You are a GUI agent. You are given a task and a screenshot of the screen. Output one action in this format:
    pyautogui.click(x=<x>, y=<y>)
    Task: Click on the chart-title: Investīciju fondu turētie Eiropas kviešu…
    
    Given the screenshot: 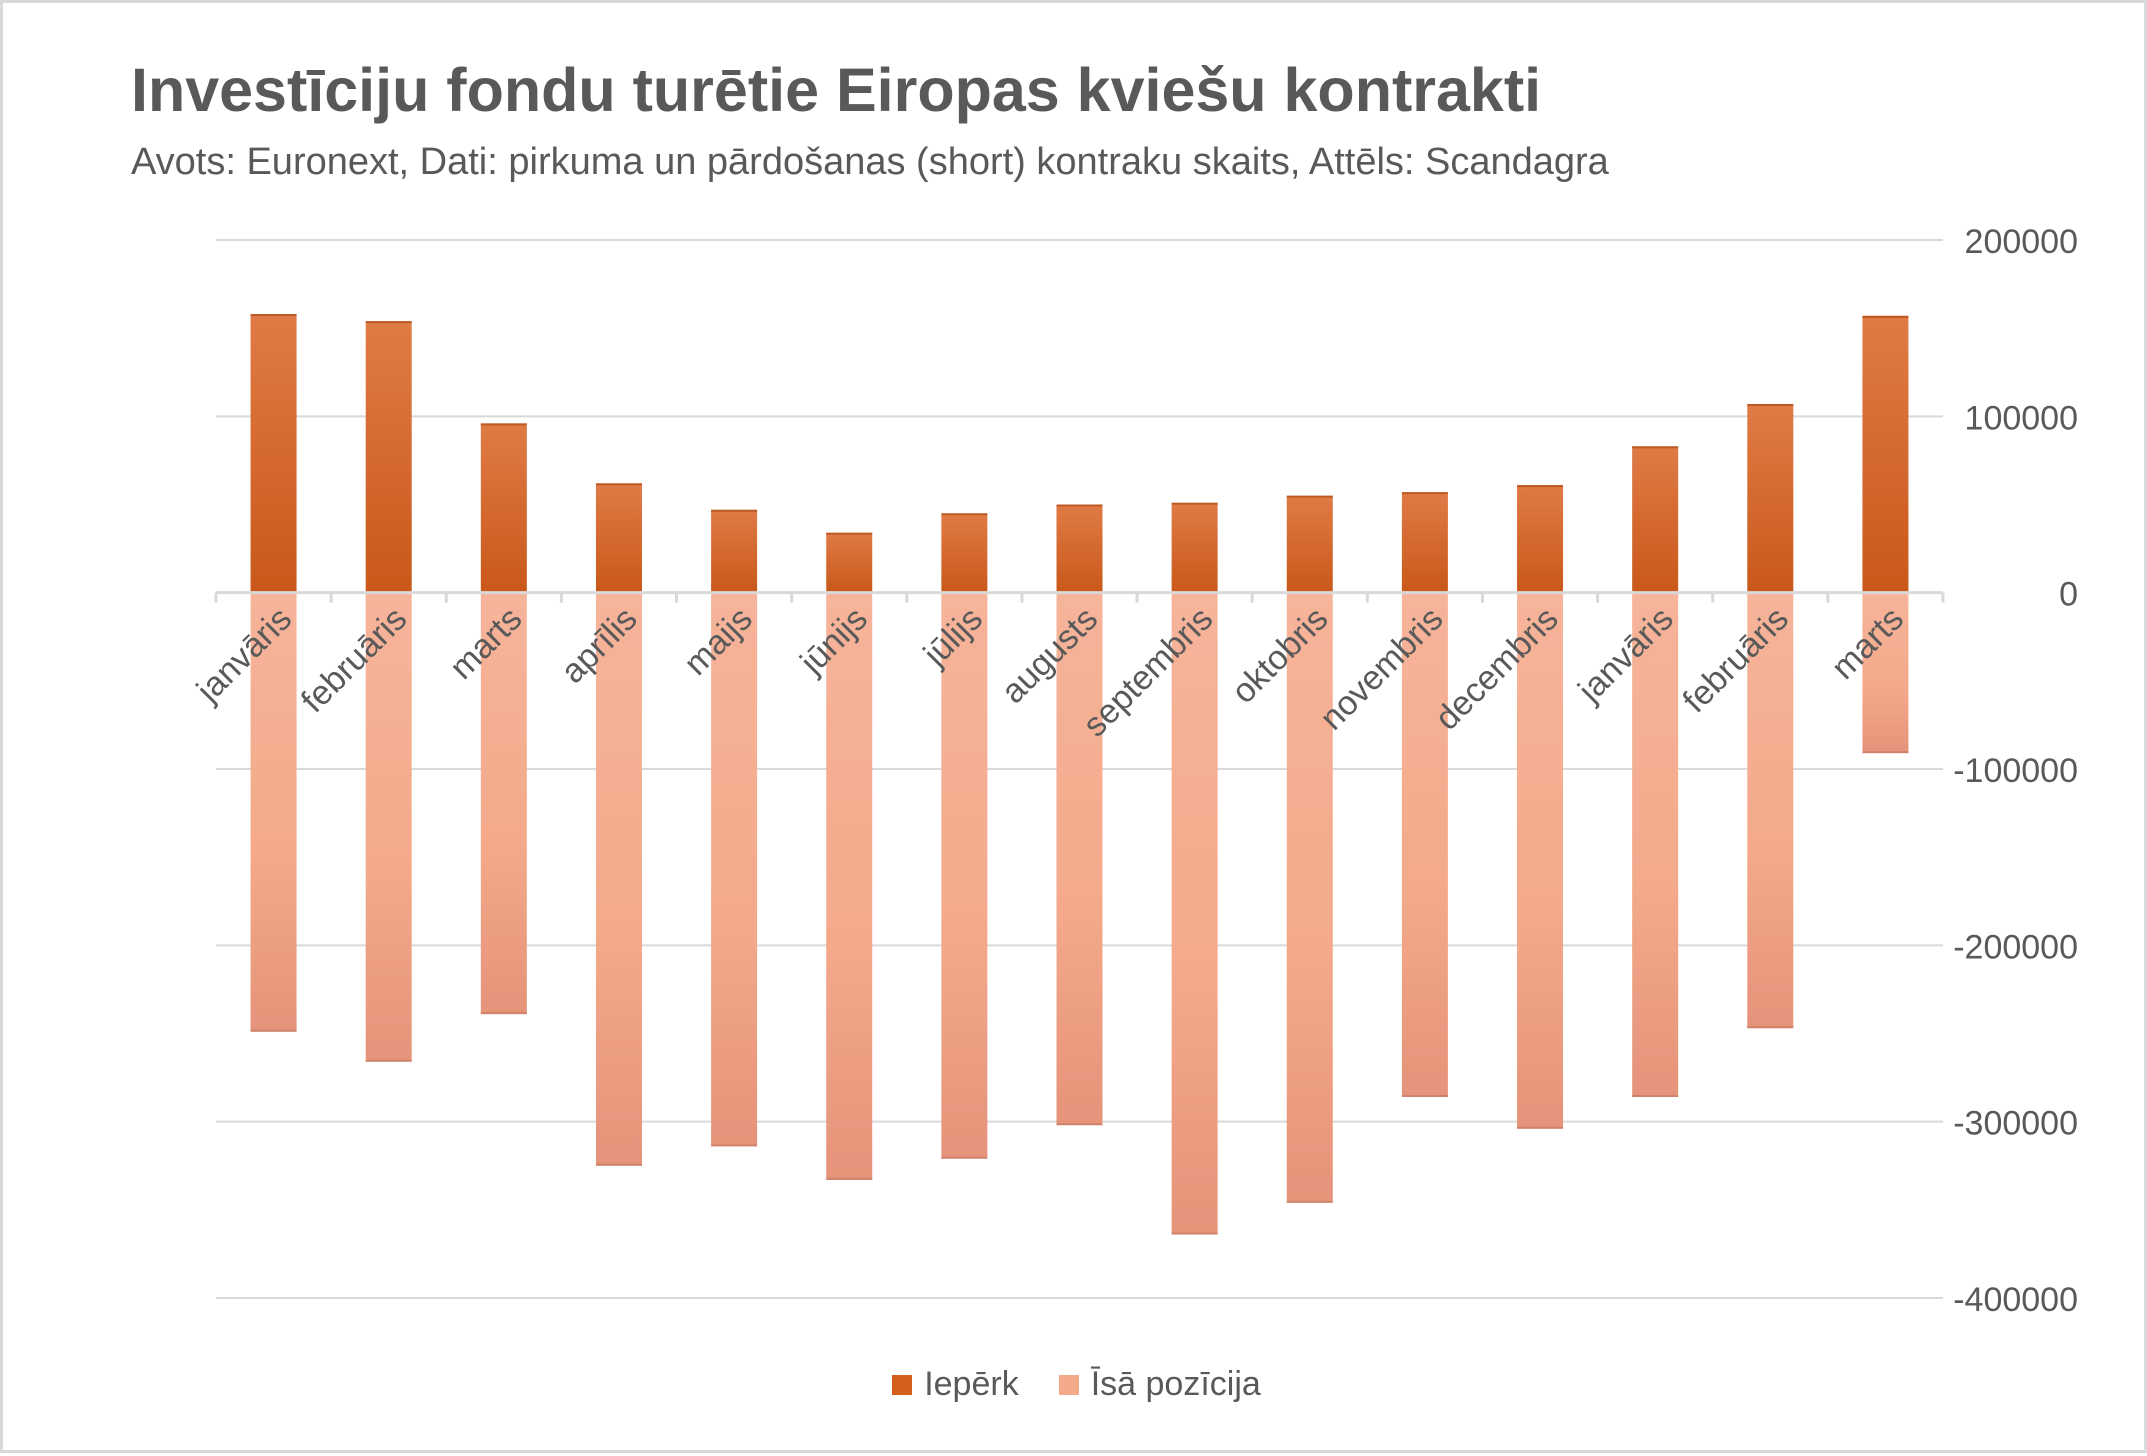 What is the action you would take?
    pyautogui.click(x=836, y=90)
    